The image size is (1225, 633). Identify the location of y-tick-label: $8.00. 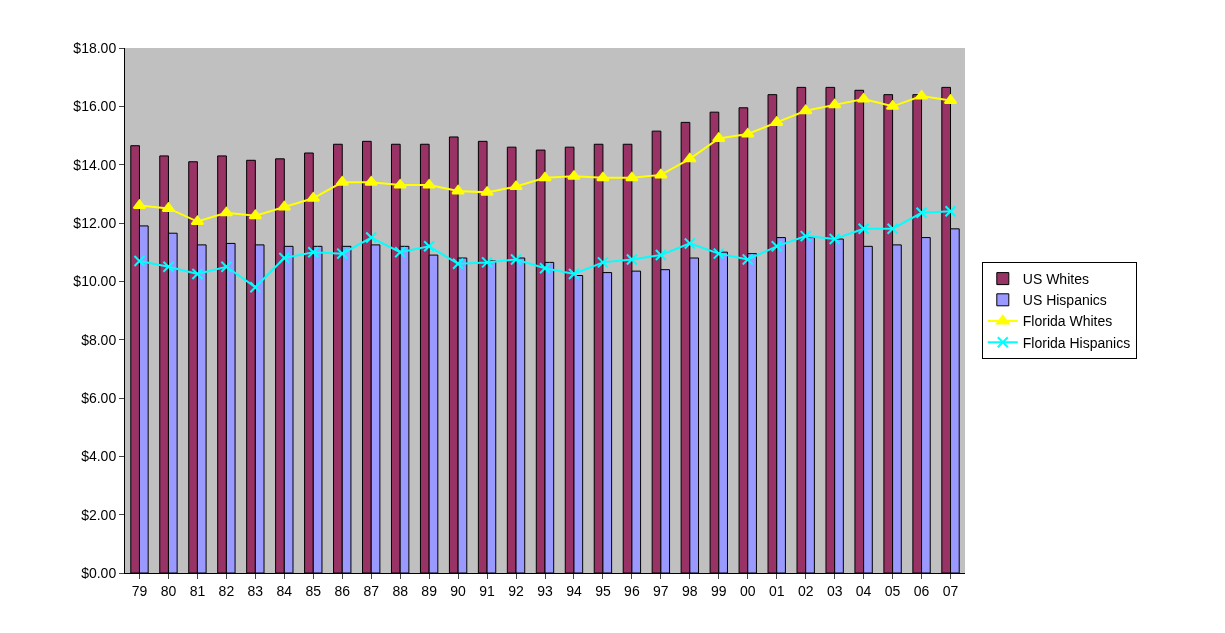
(99, 339).